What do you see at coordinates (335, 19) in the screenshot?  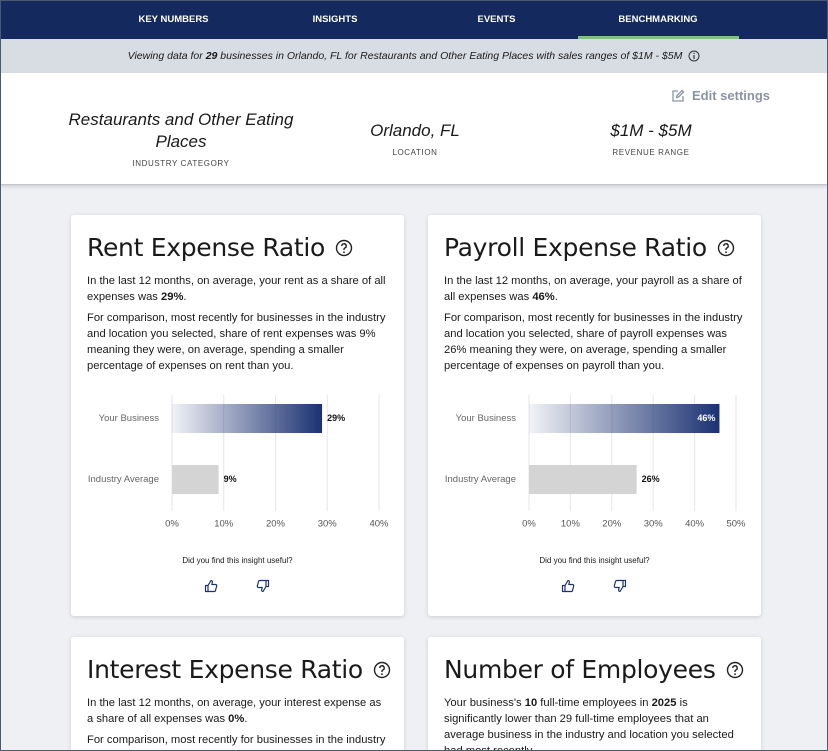 I see `nav-tab: INSIGHTS` at bounding box center [335, 19].